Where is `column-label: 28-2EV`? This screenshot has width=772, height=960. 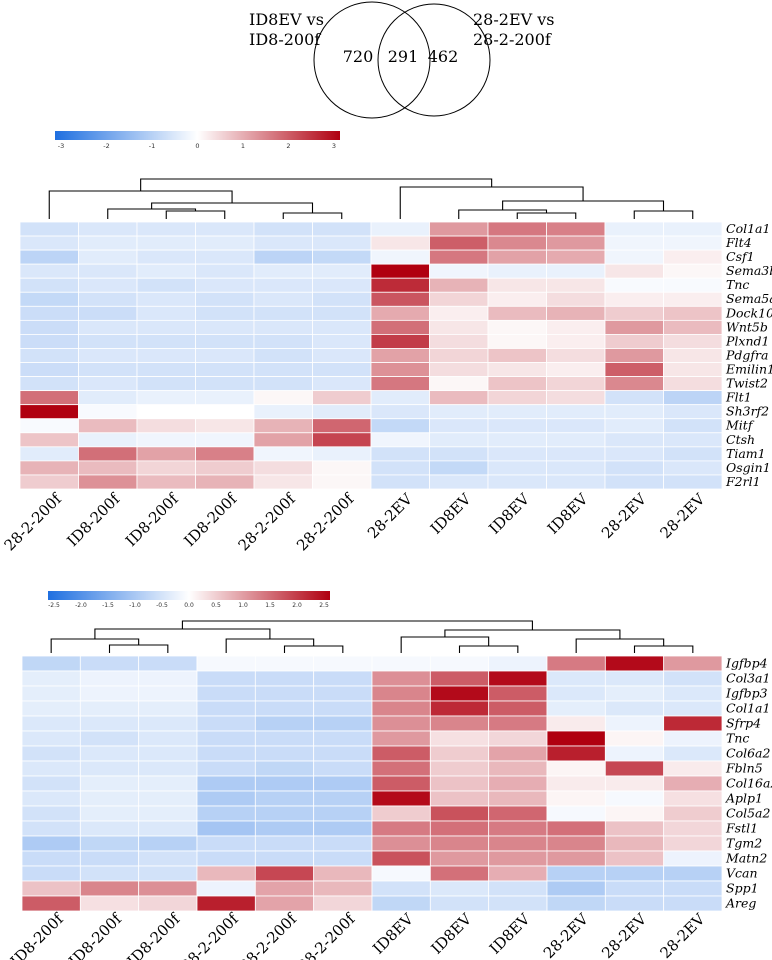 column-label: 28-2EV is located at coordinates (566, 934).